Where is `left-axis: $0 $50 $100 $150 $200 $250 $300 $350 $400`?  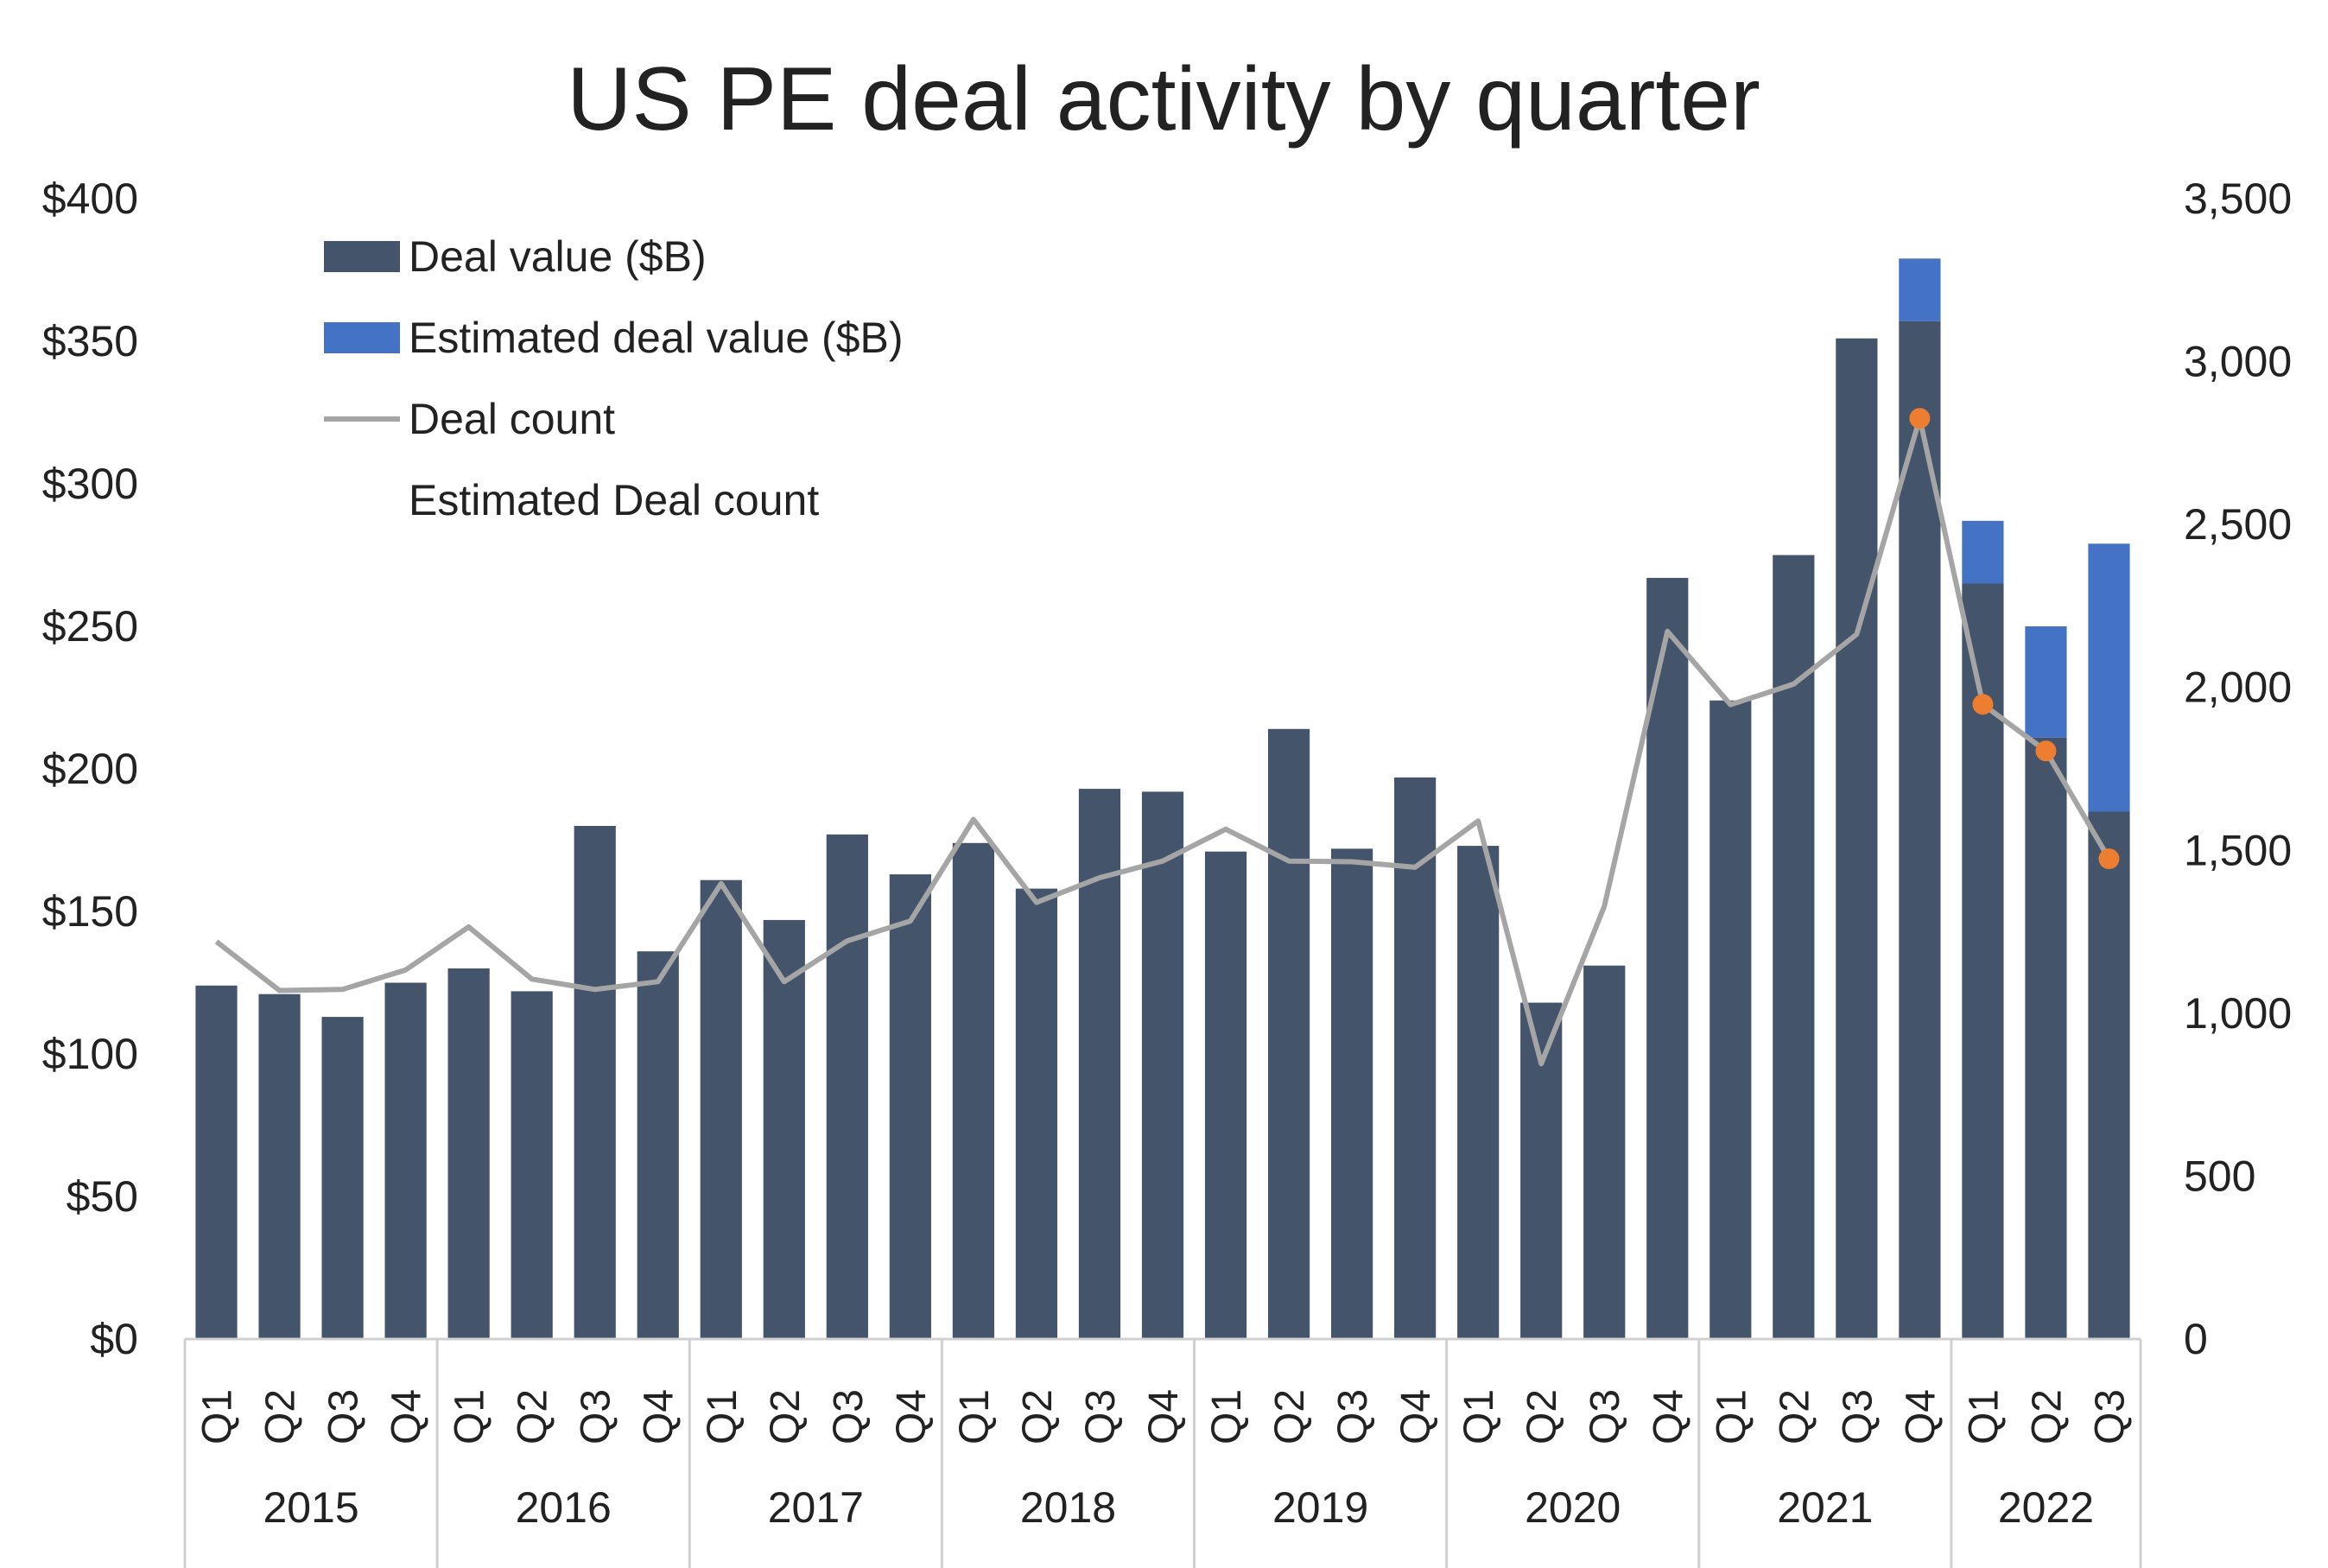 left-axis: $0 $50 $100 $150 $200 $250 $300 $350 $400 is located at coordinates (90, 769).